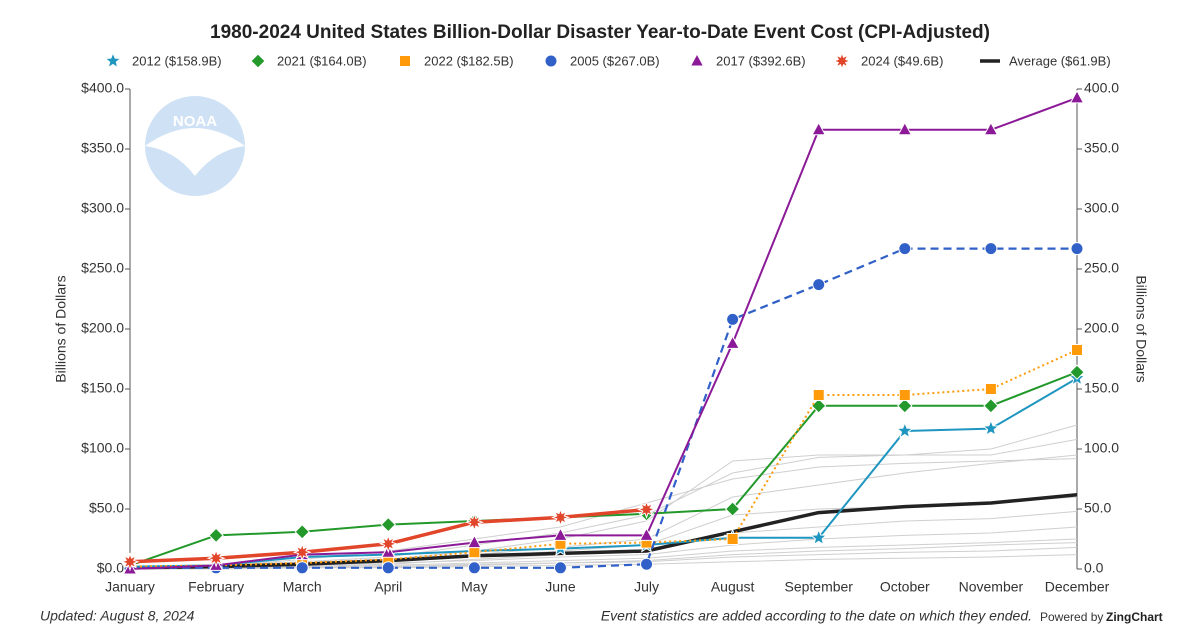 Image resolution: width=1200 pixels, height=644 pixels. What do you see at coordinates (102, 208) in the screenshot?
I see `y-tick-label: $300.0` at bounding box center [102, 208].